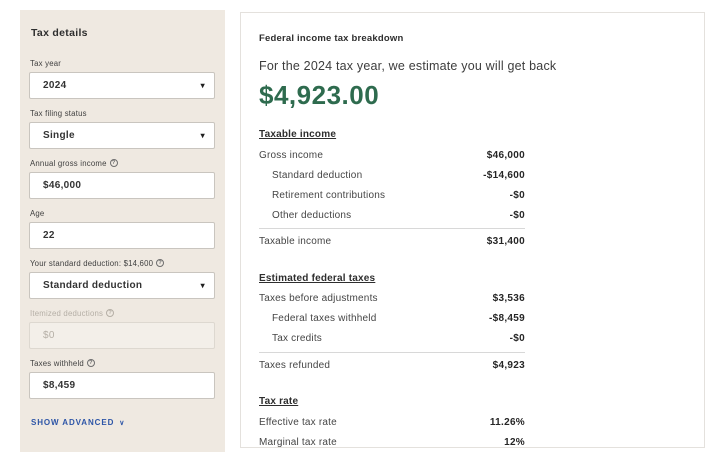  What do you see at coordinates (78, 422) in the screenshot?
I see `show-advanced-link: SHOW ADVANCED ∨` at bounding box center [78, 422].